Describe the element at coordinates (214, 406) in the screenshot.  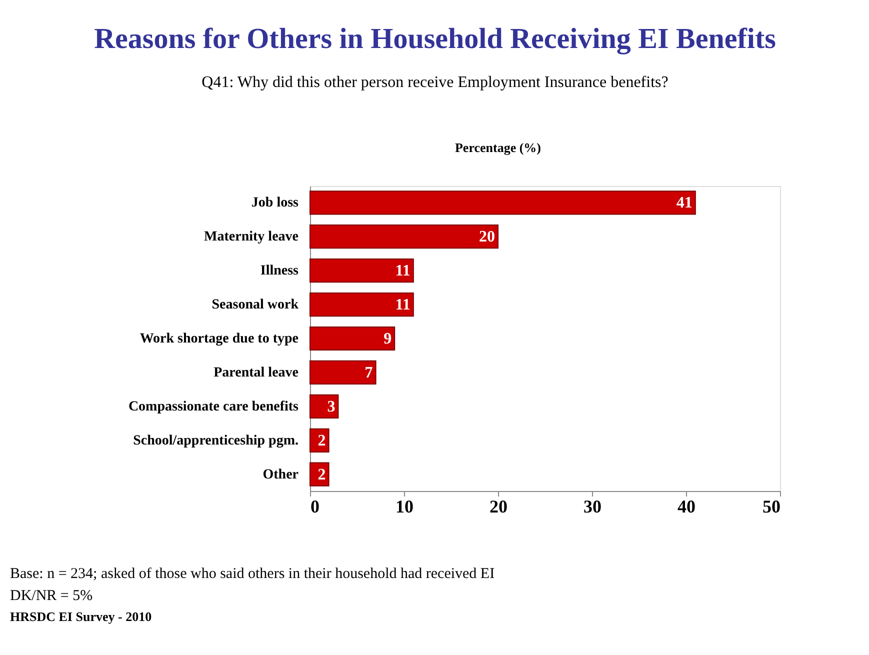
I see `y-tick-label: Compassionate care benefits` at that location.